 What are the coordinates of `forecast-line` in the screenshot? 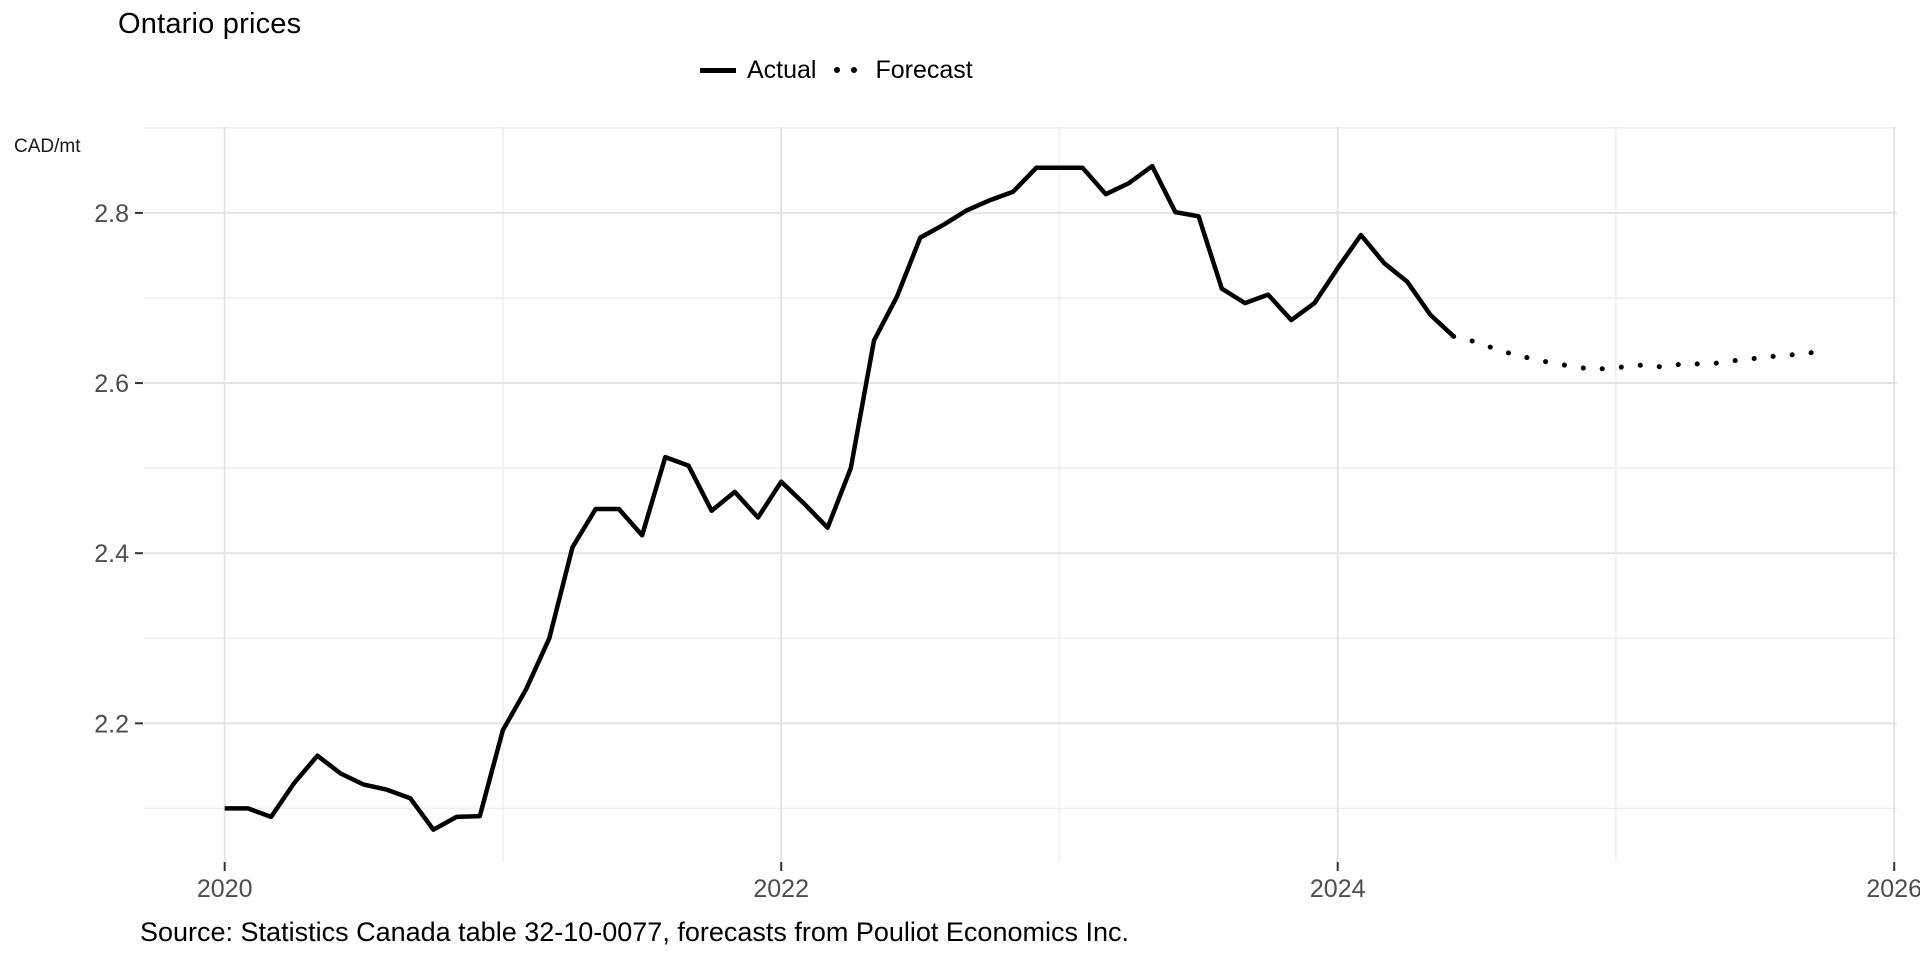 It's located at (1639, 352).